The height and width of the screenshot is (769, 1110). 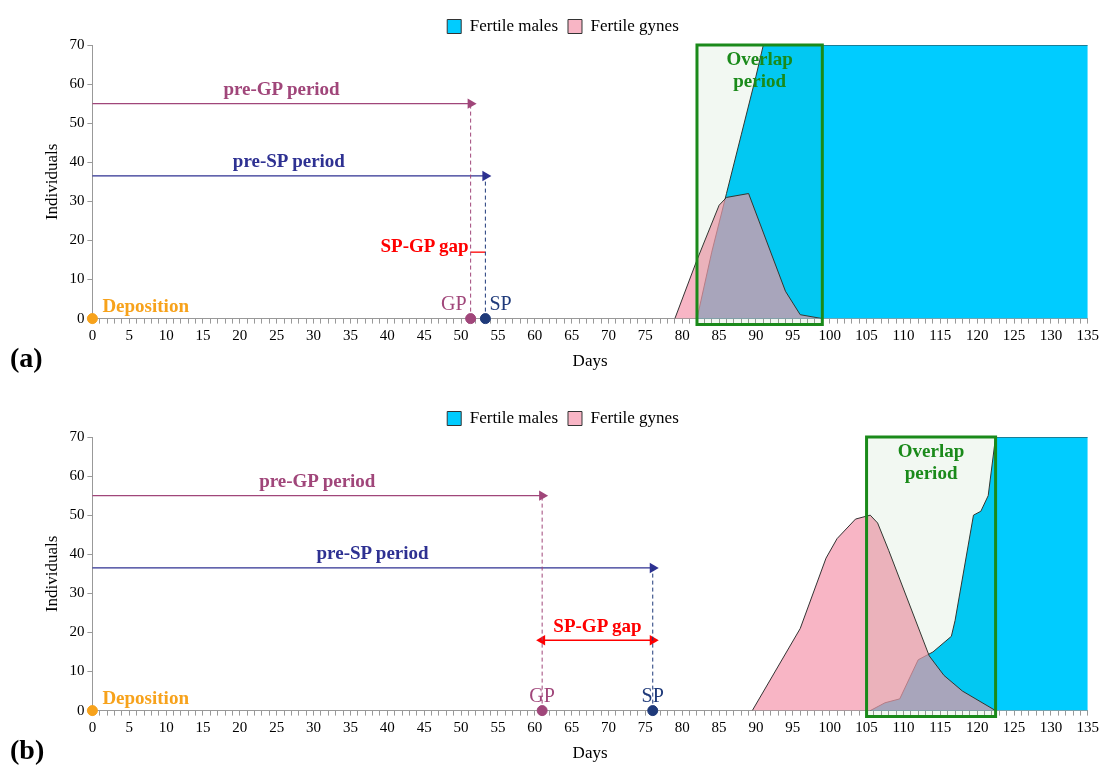 I want to click on text: (b), so click(x=27, y=749).